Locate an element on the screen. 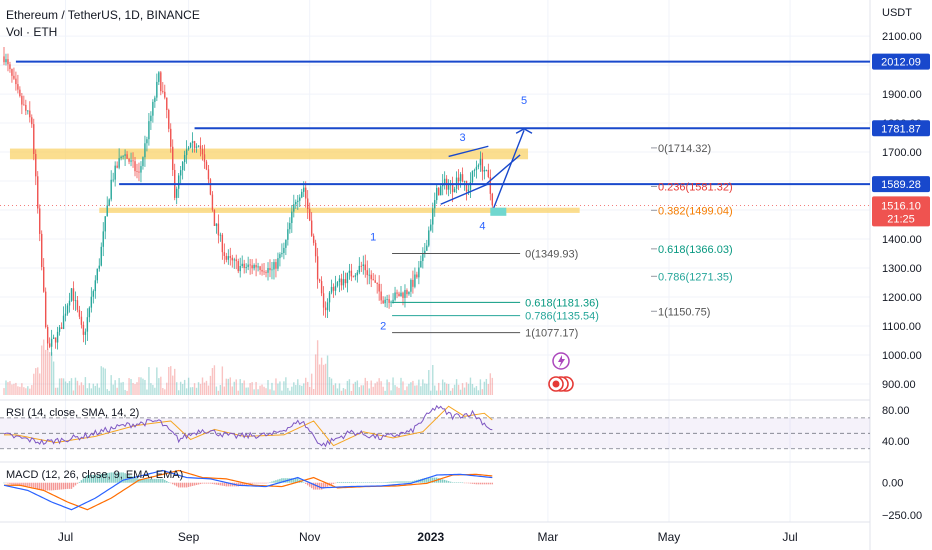 Image resolution: width=932 pixels, height=550 pixels. wave-drawings: 1 2 3 4 5 is located at coordinates (451, 214).